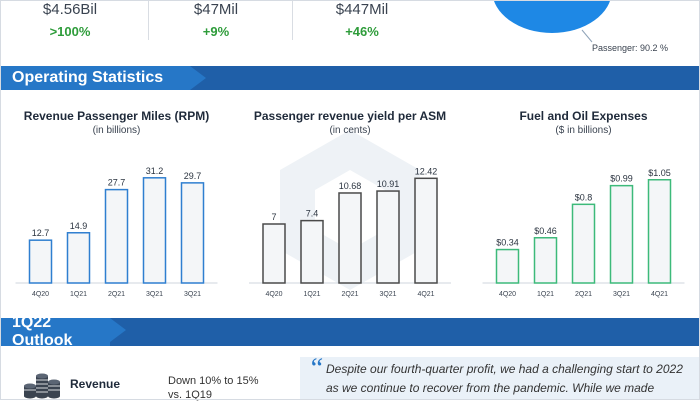 Image resolution: width=700 pixels, height=402 pixels. Describe the element at coordinates (103, 78) in the screenshot. I see `section-title: Operating Statistics` at that location.